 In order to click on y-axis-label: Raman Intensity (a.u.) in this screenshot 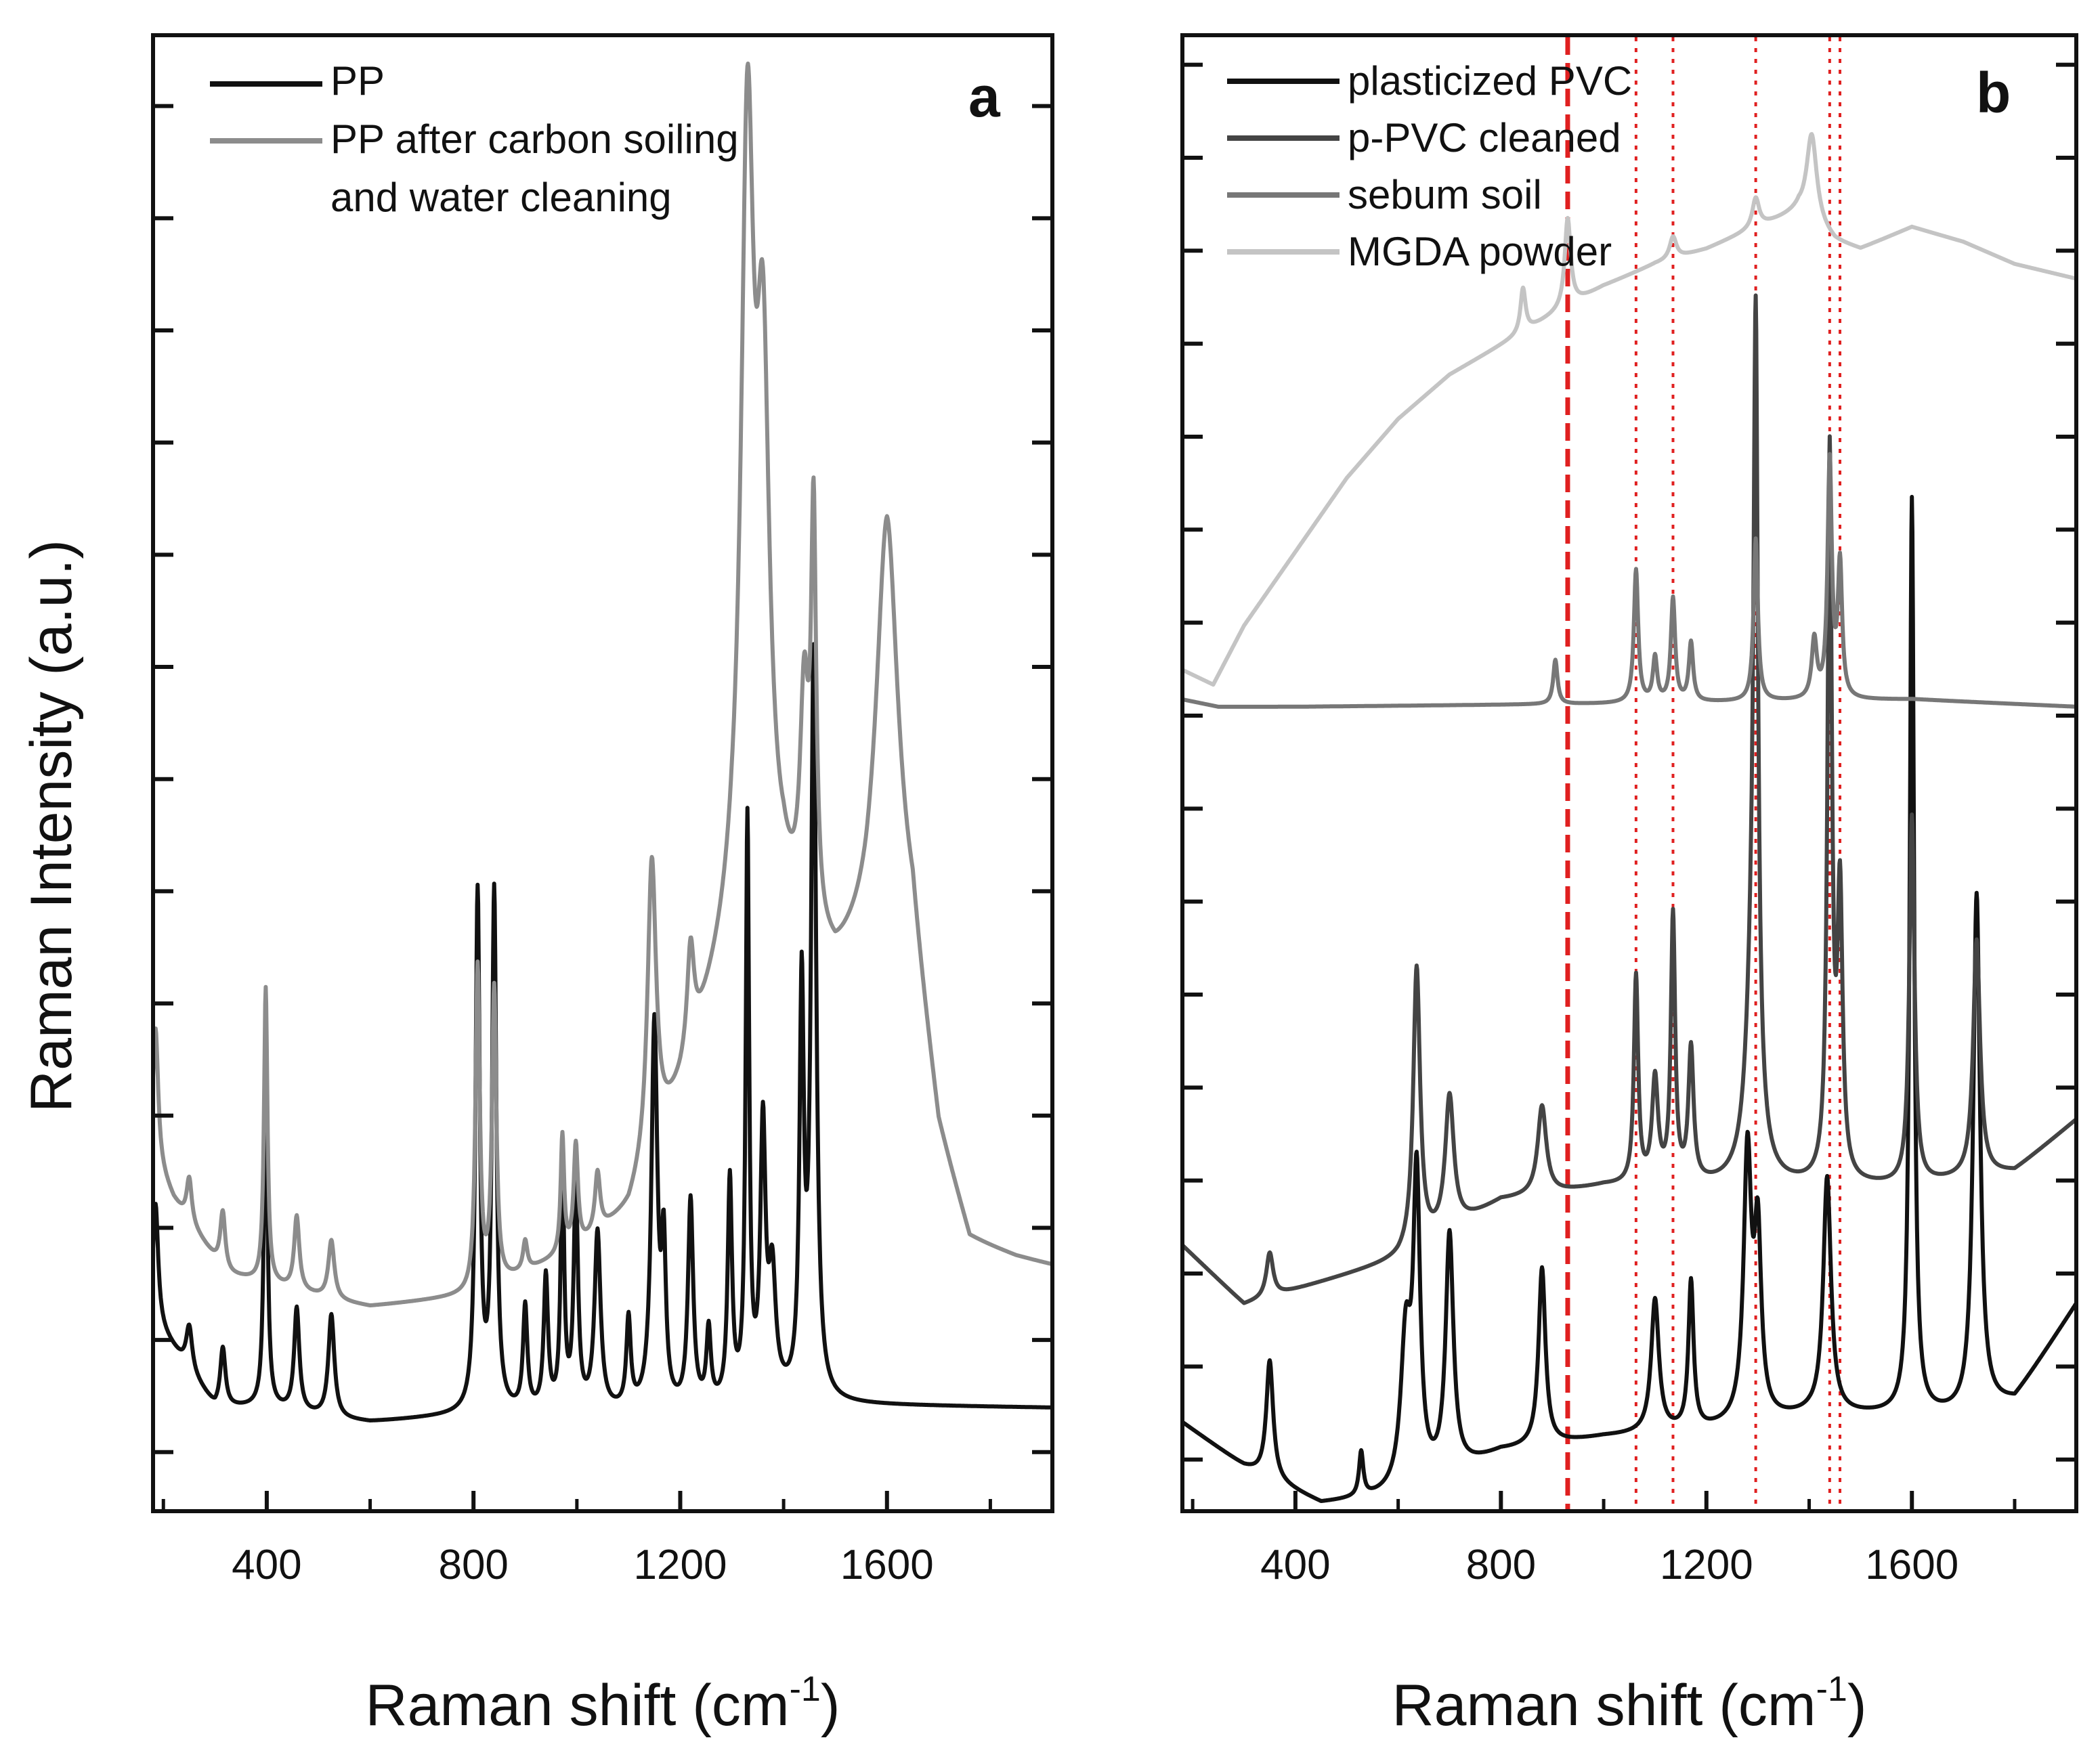, I will do `click(51, 826)`.